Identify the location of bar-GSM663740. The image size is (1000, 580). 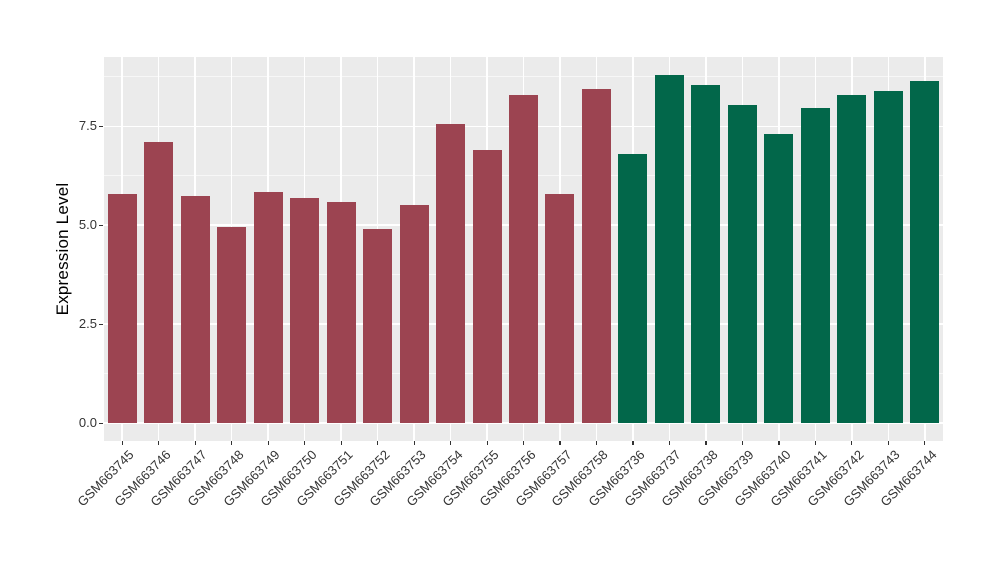
(779, 279).